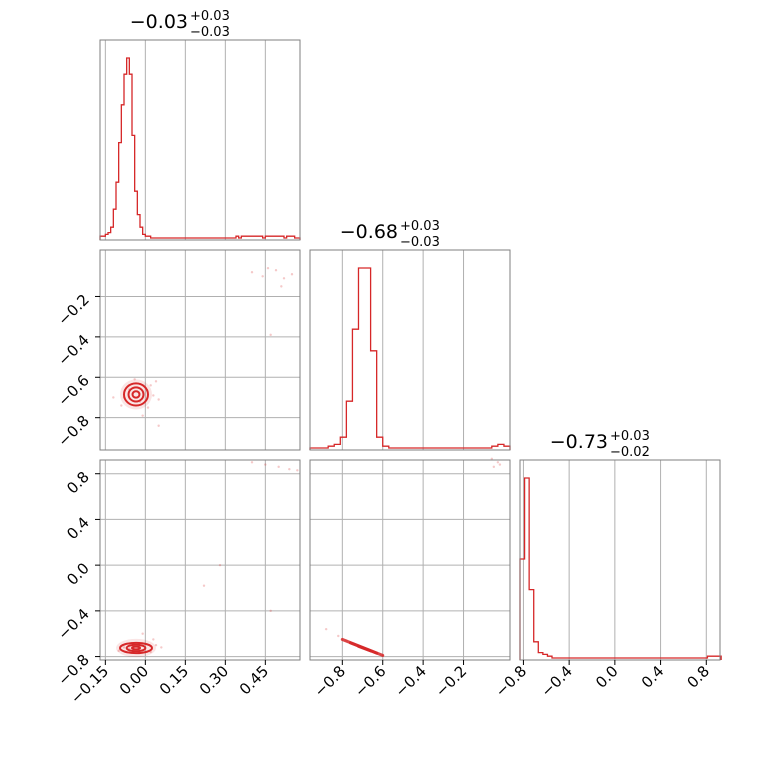 The image size is (760, 760). I want to click on density-halo, so click(136, 648).